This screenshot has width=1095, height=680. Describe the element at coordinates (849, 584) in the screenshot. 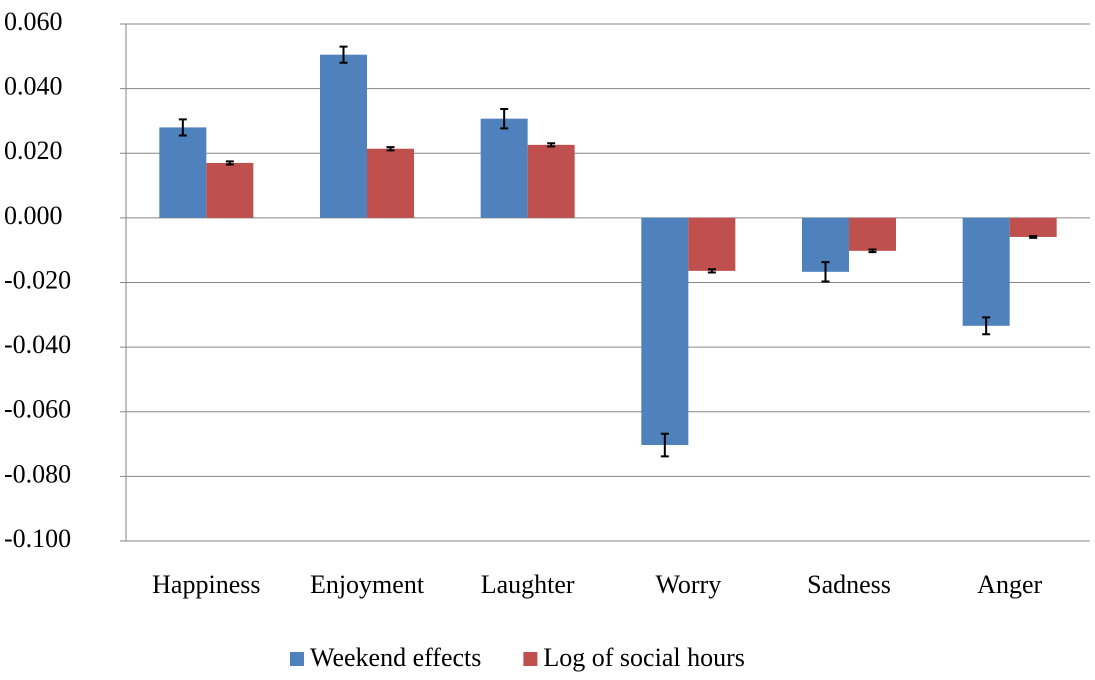

I see `x-tick-label: Sadness` at that location.